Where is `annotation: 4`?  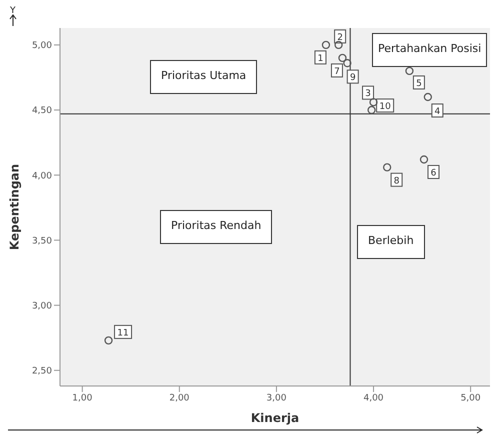
annotation: 4 is located at coordinates (437, 111).